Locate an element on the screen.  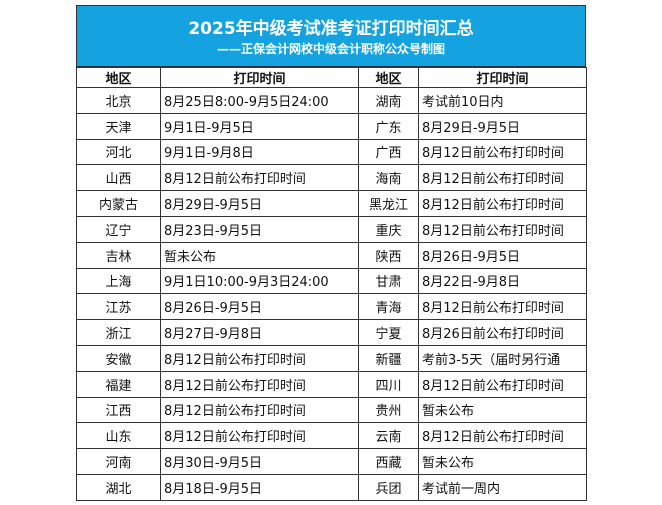
table-row: 江西 8月12日前公布打印时间 贵州 暂未公布 is located at coordinates (331, 410).